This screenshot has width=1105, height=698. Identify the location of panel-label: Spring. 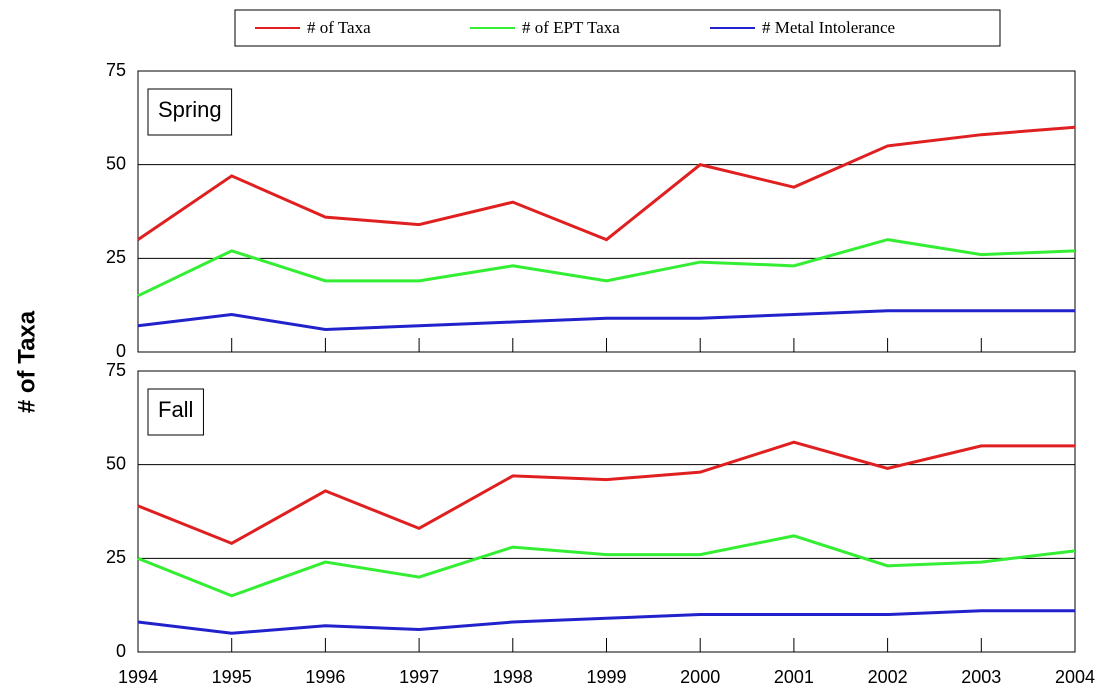
(190, 109).